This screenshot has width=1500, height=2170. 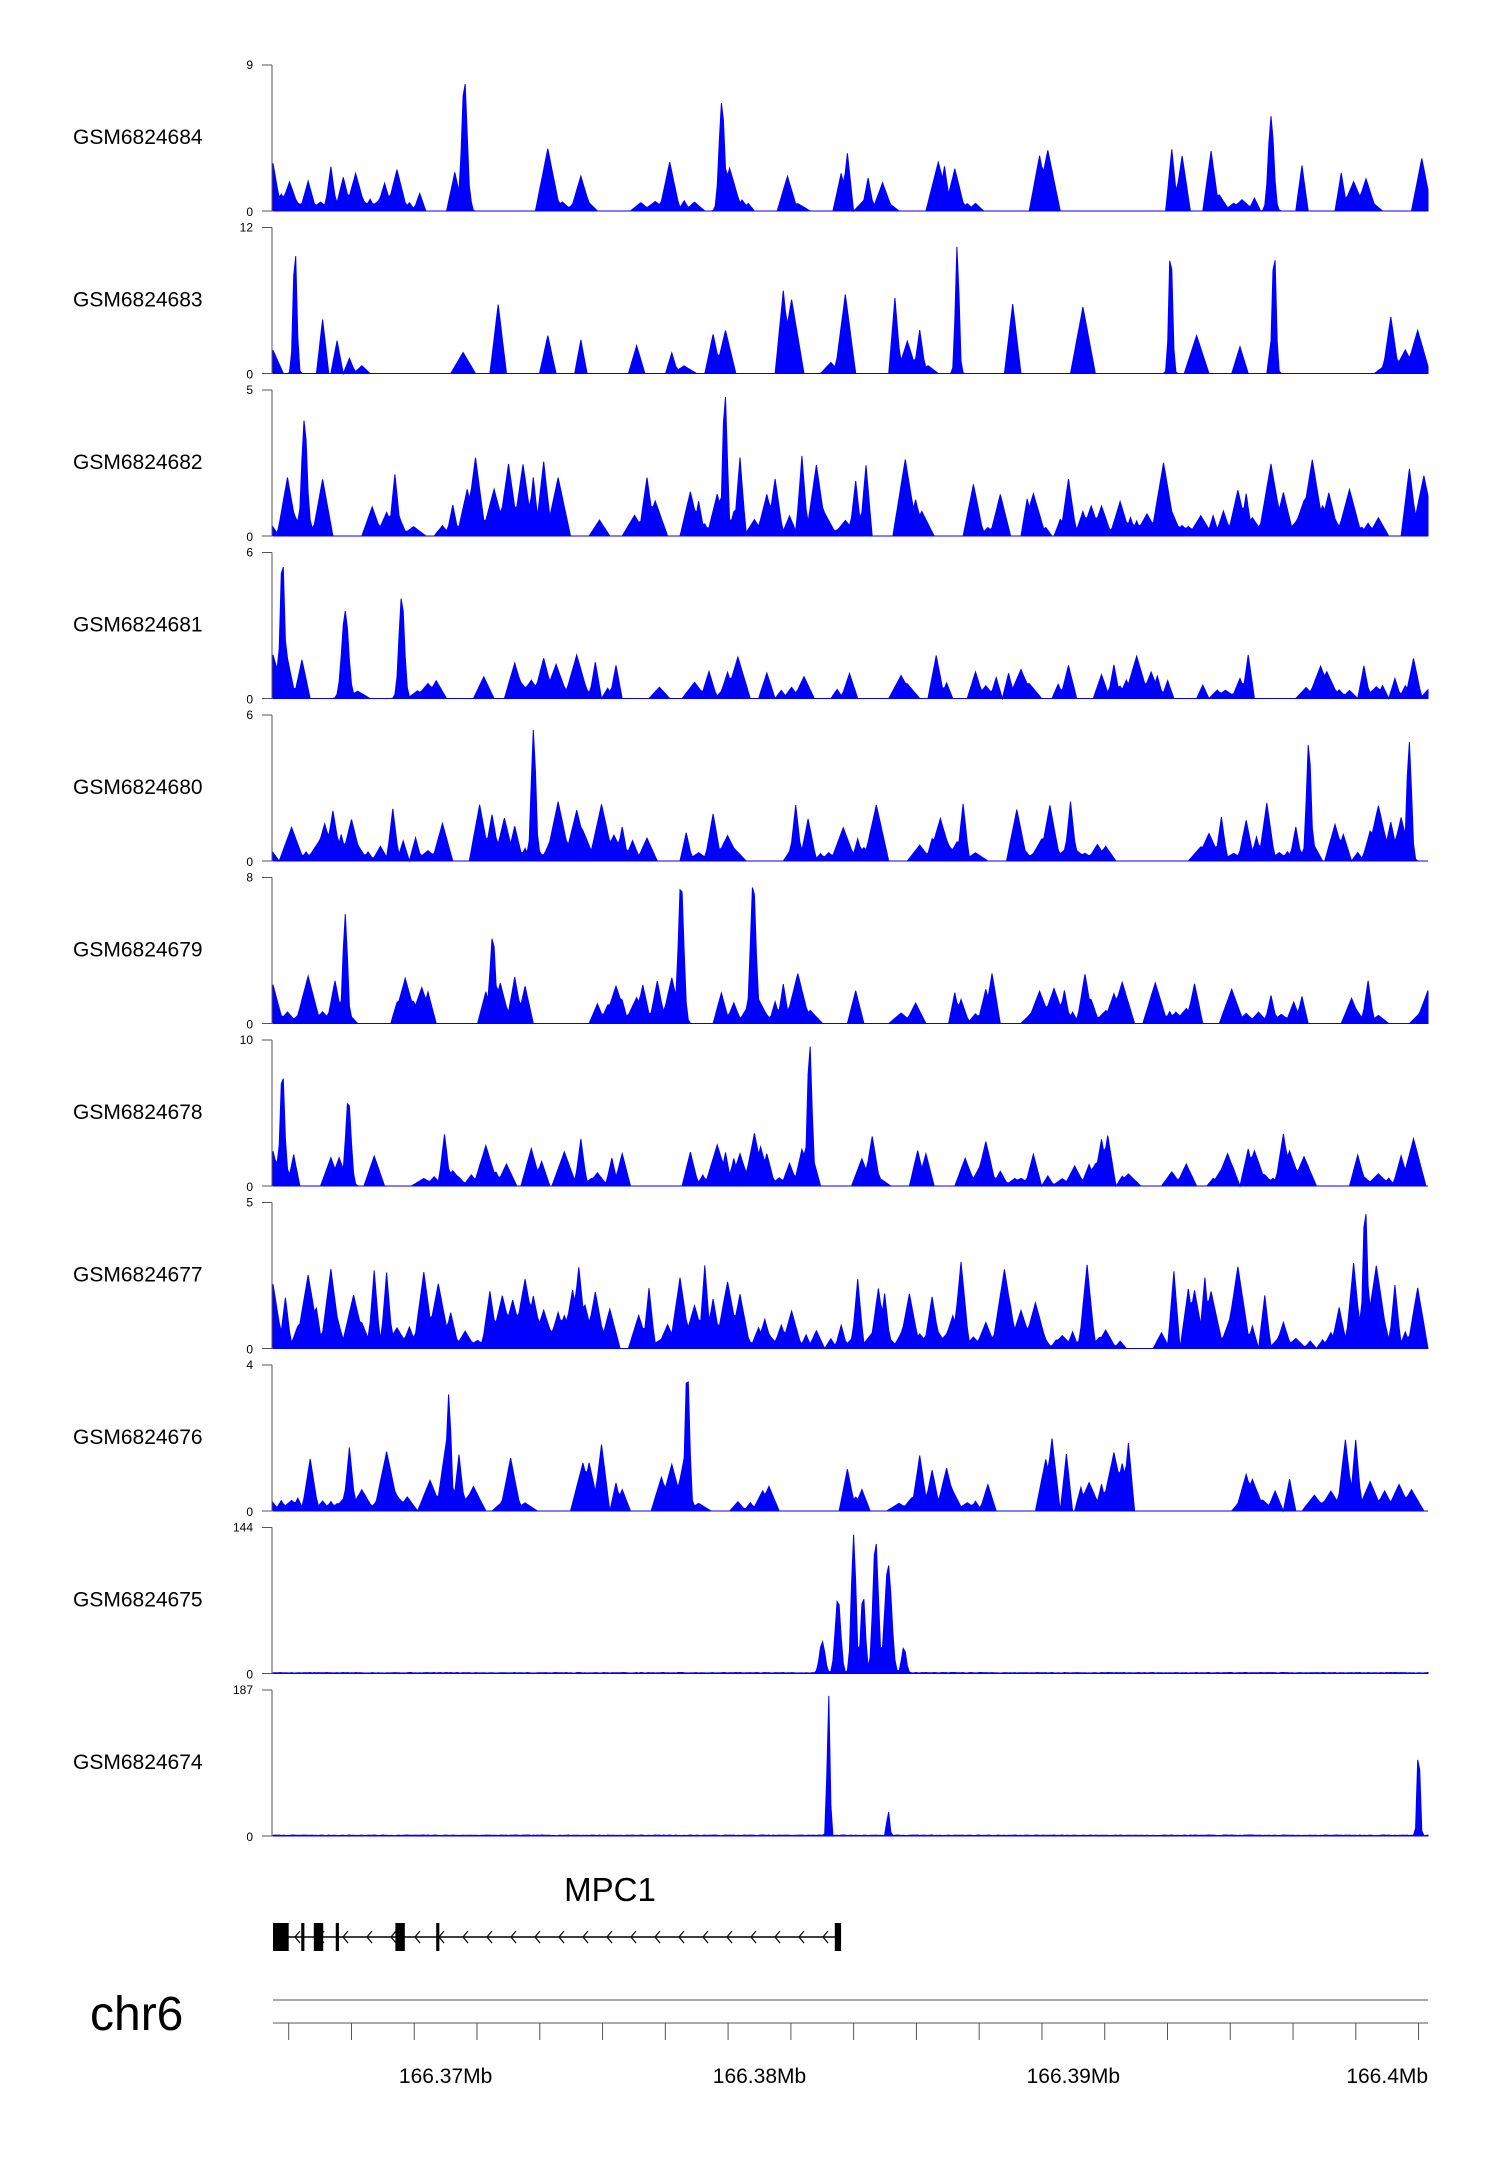 What do you see at coordinates (138, 949) in the screenshot?
I see `track-label: GSM6824679` at bounding box center [138, 949].